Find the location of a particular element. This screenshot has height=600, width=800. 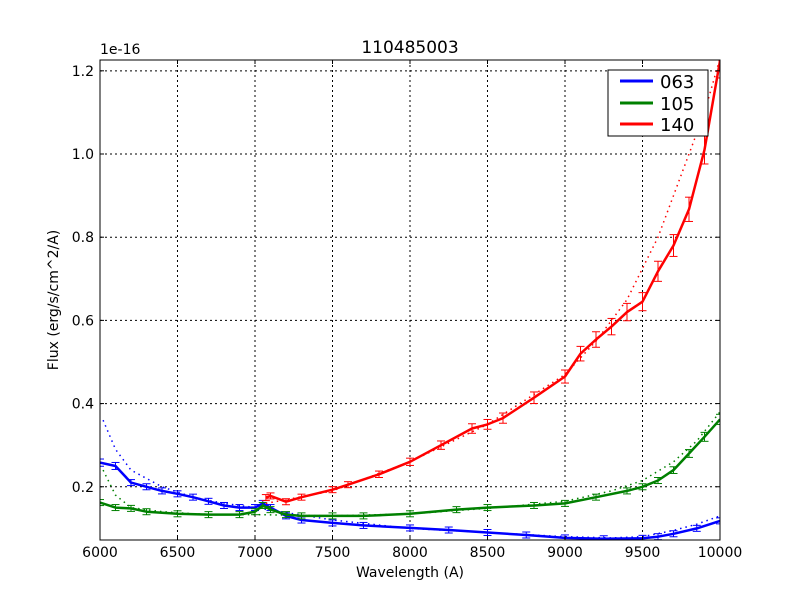

y-axis-label: Flux (erg/s/cm^2/A) is located at coordinates (54, 300).